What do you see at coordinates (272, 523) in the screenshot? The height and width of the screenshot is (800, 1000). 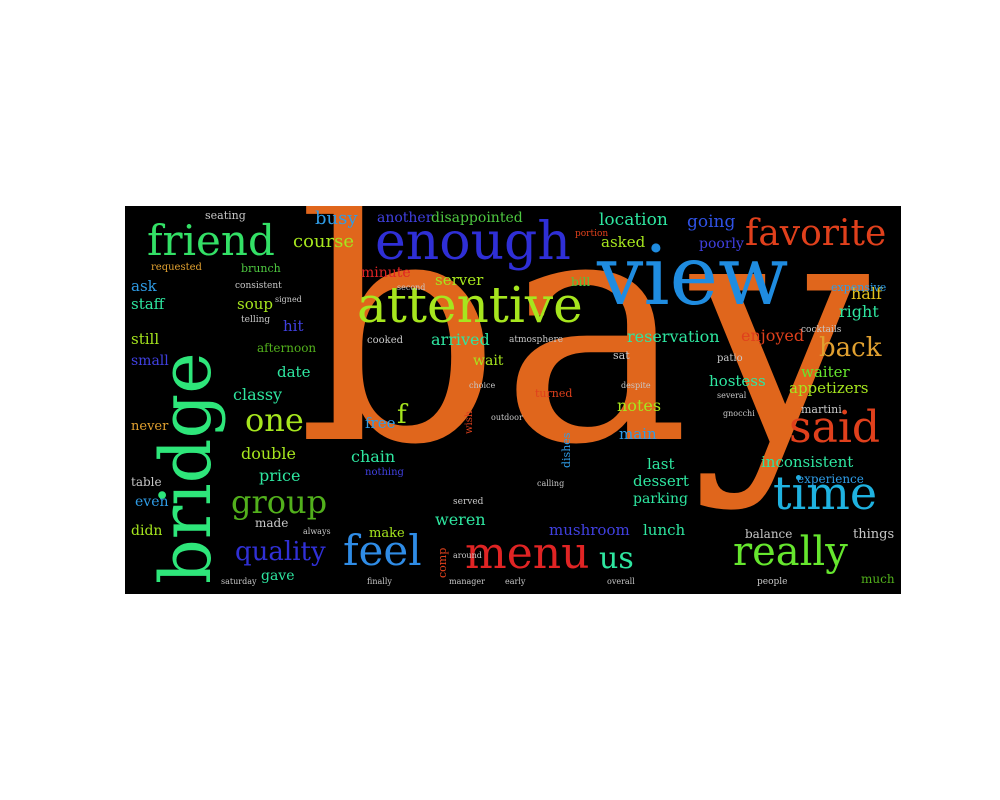 I see `word-made: made` at bounding box center [272, 523].